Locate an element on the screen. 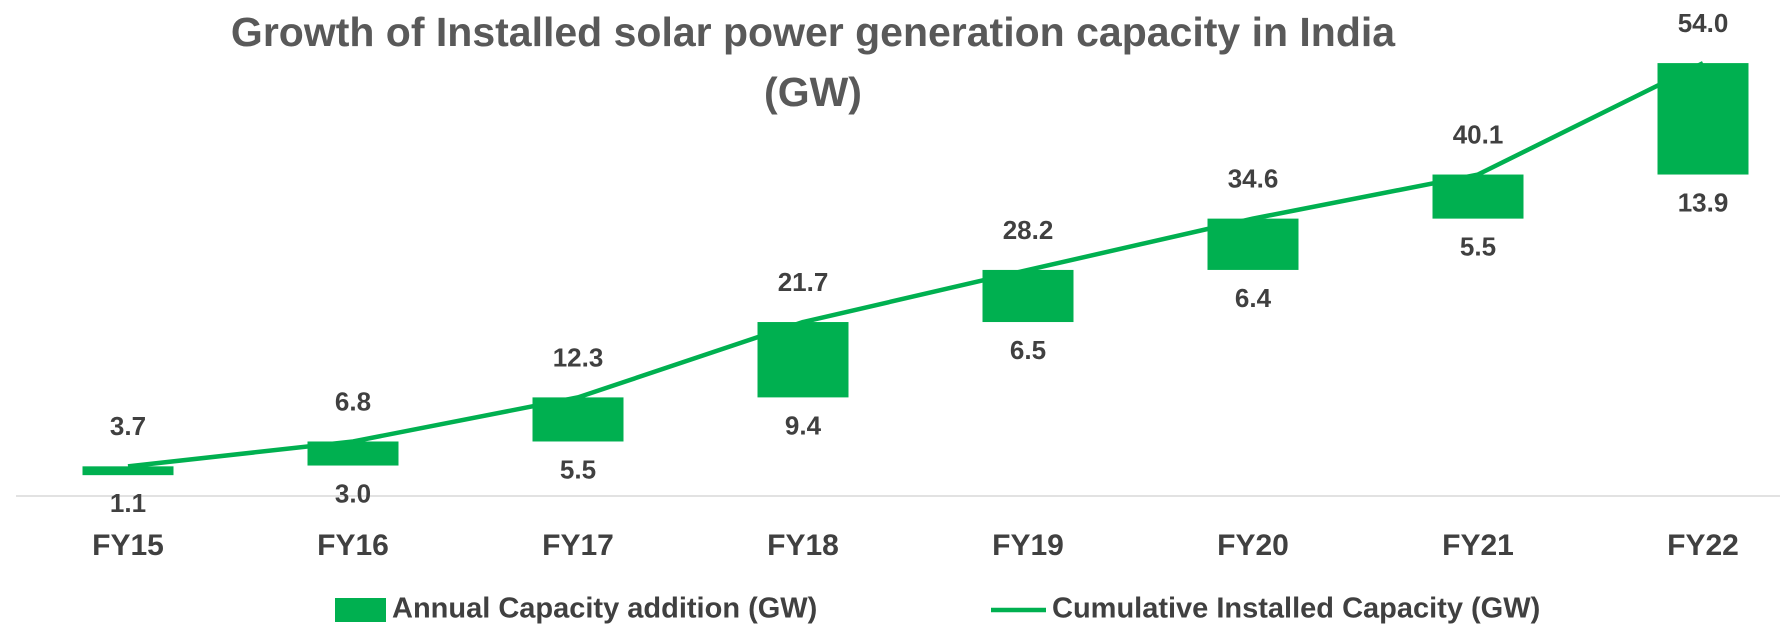 This screenshot has height=627, width=1780. bar-value-label: 13.9 is located at coordinates (1703, 202).